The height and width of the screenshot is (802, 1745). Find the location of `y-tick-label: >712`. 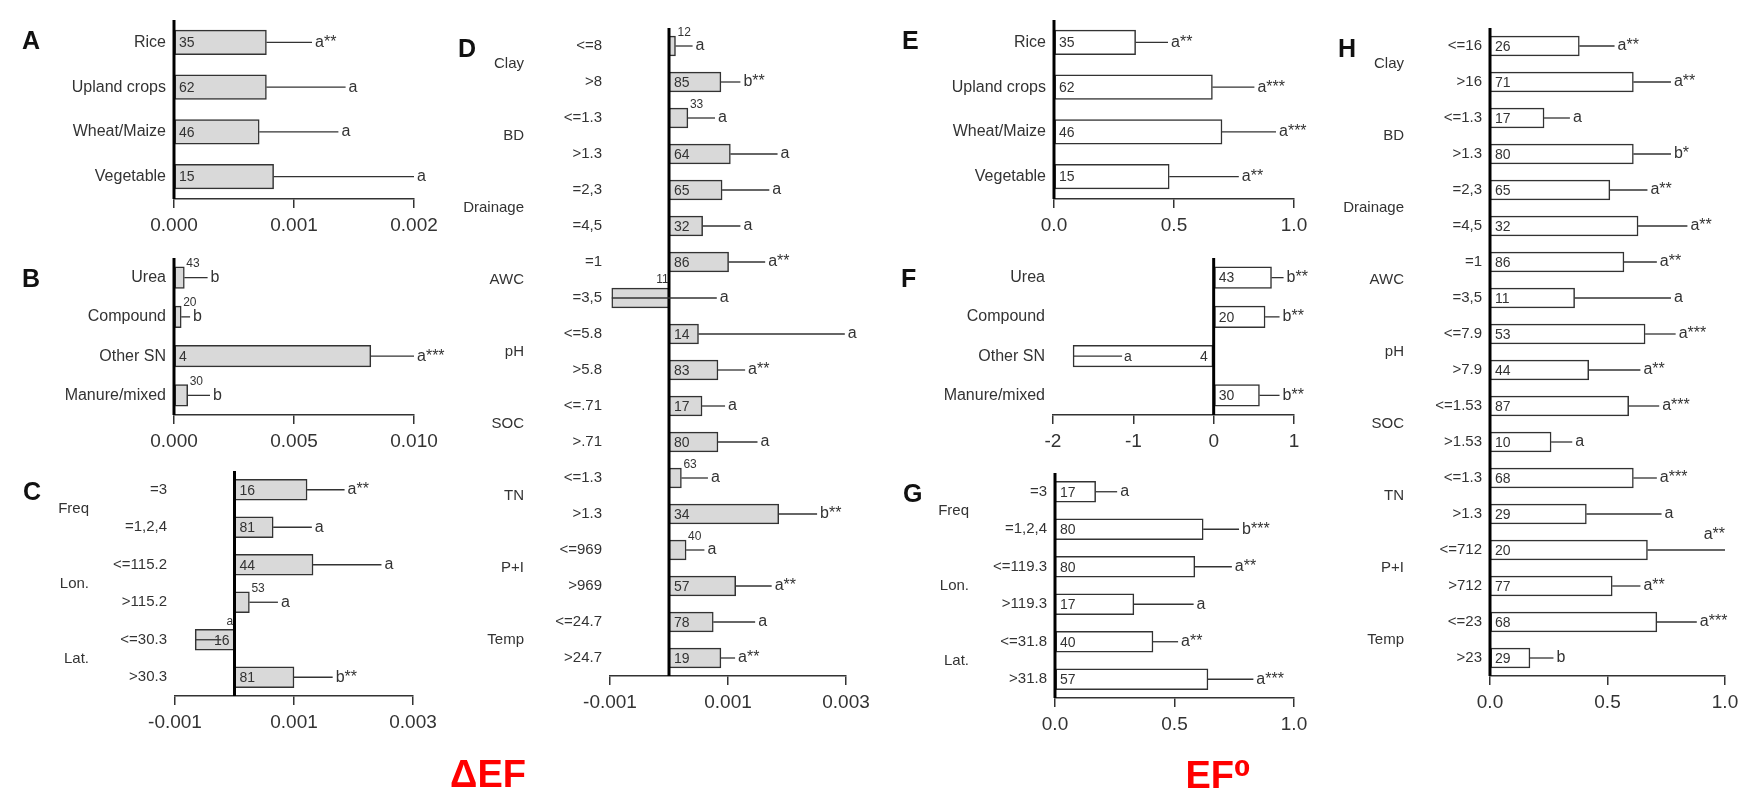

y-tick-label: >712 is located at coordinates (1465, 585).